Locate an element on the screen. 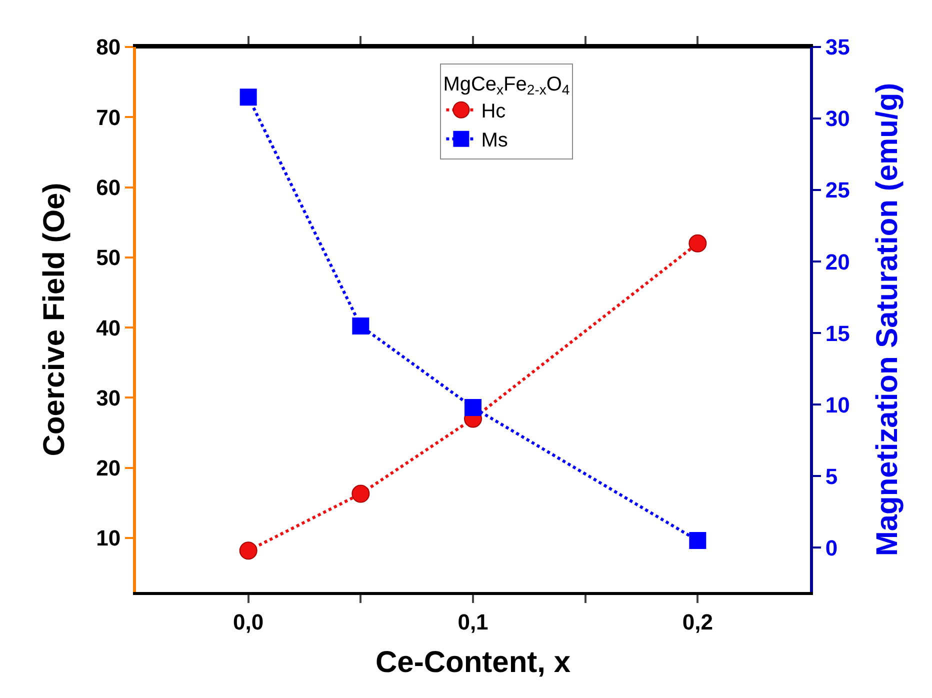  y2-tick-label: 30 is located at coordinates (837, 119).